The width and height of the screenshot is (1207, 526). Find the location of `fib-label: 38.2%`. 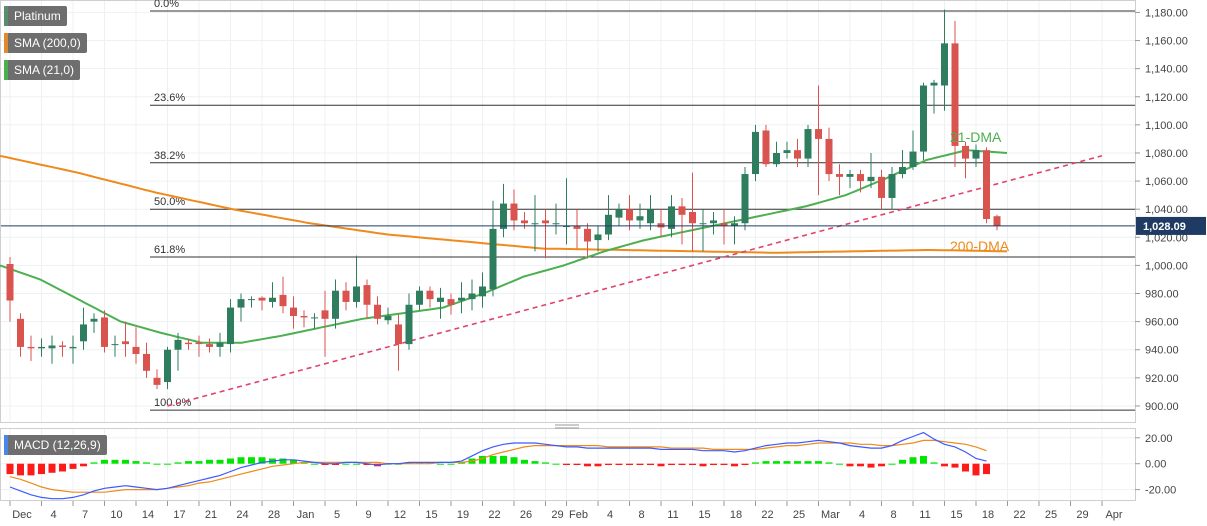

fib-label: 38.2% is located at coordinates (169, 156).